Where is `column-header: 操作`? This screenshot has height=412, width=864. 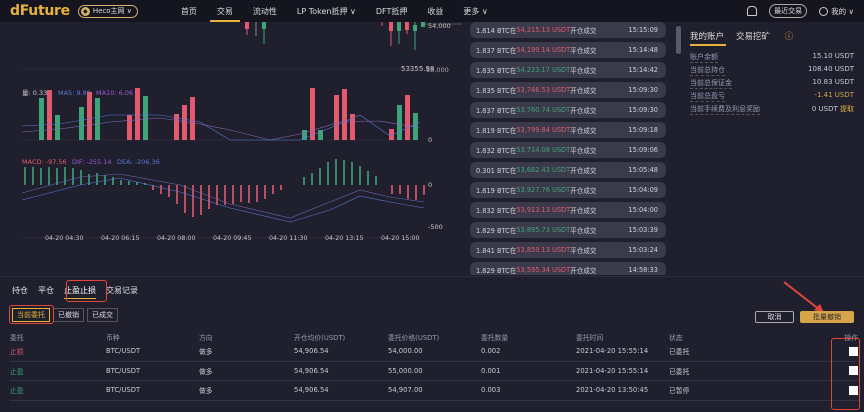
column-header: 操作 is located at coordinates (851, 337).